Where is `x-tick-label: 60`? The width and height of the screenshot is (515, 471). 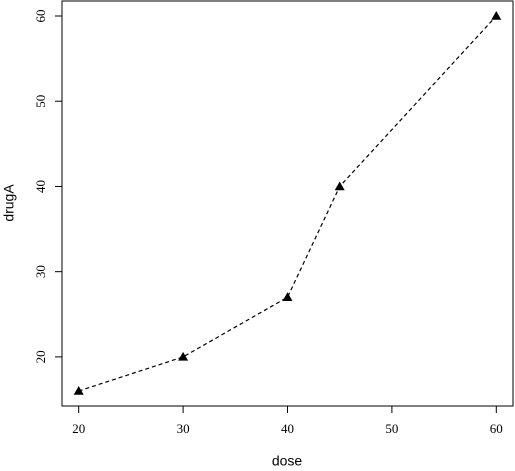 x-tick-label: 60 is located at coordinates (496, 428).